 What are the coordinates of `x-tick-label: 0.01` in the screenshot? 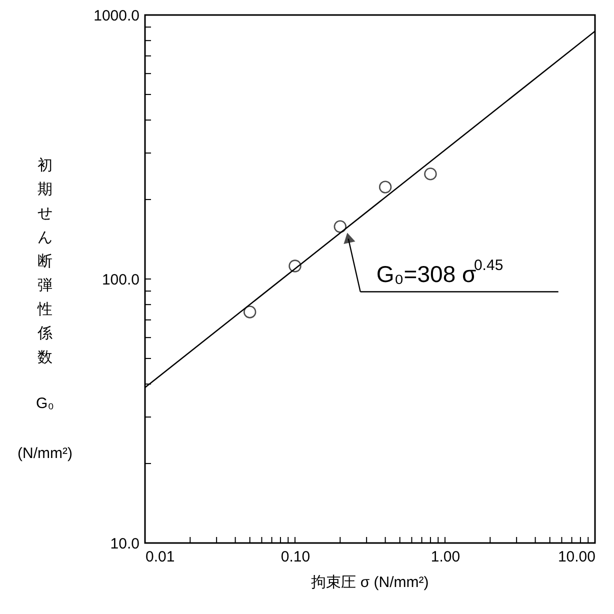 It's located at (160, 557).